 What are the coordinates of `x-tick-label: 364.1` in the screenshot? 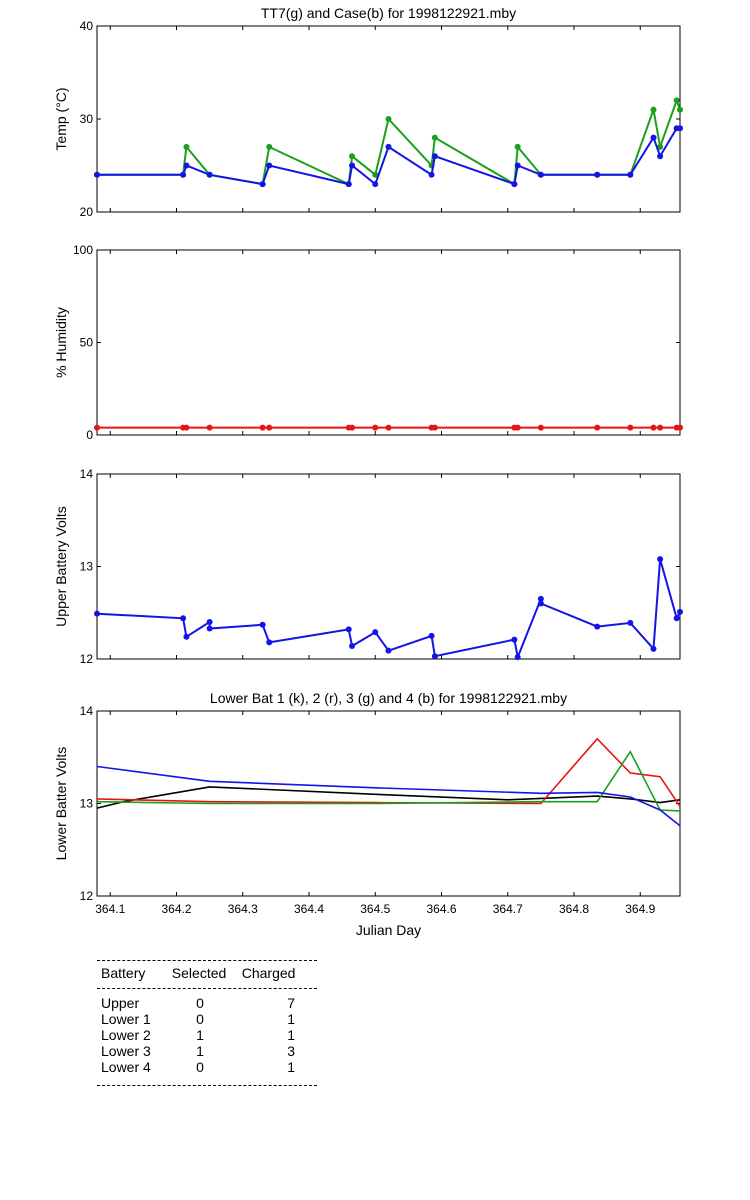 It's located at (110, 909).